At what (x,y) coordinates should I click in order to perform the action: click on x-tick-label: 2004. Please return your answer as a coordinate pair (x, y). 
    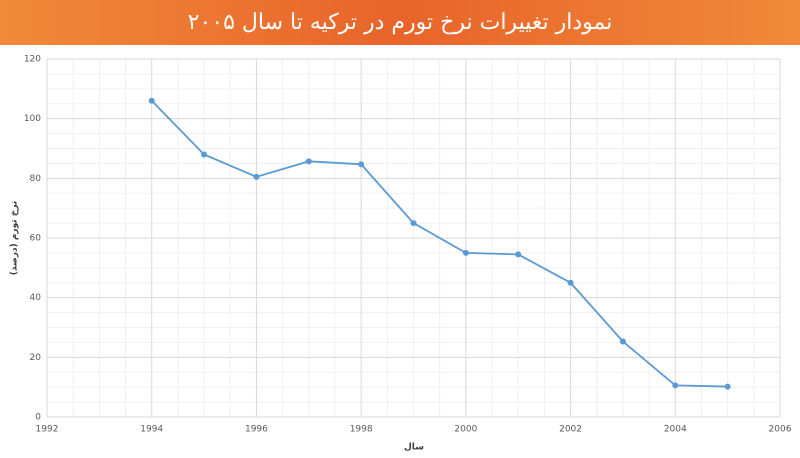
    Looking at the image, I should click on (675, 430).